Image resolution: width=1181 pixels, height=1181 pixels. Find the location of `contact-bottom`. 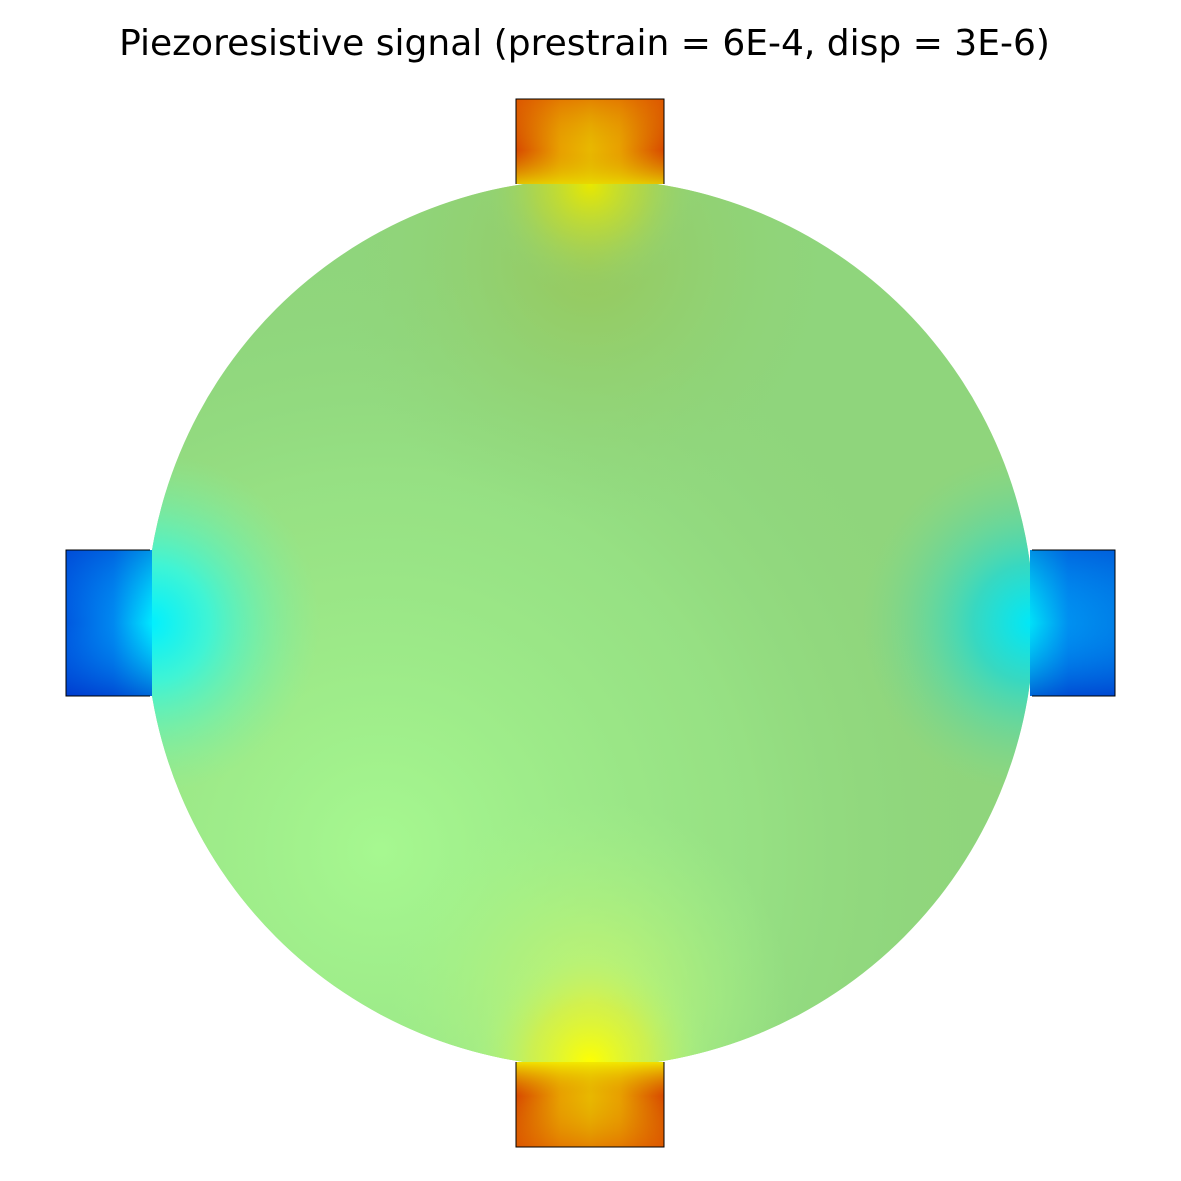

contact-bottom is located at coordinates (590, 1105).